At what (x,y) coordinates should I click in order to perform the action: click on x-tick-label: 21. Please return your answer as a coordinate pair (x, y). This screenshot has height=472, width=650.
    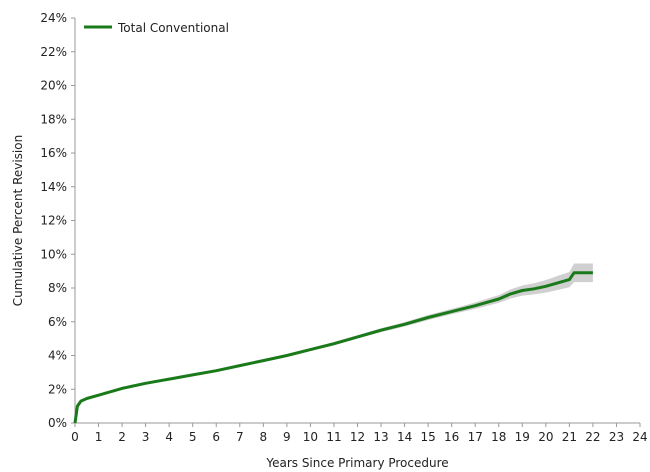
    Looking at the image, I should click on (569, 437).